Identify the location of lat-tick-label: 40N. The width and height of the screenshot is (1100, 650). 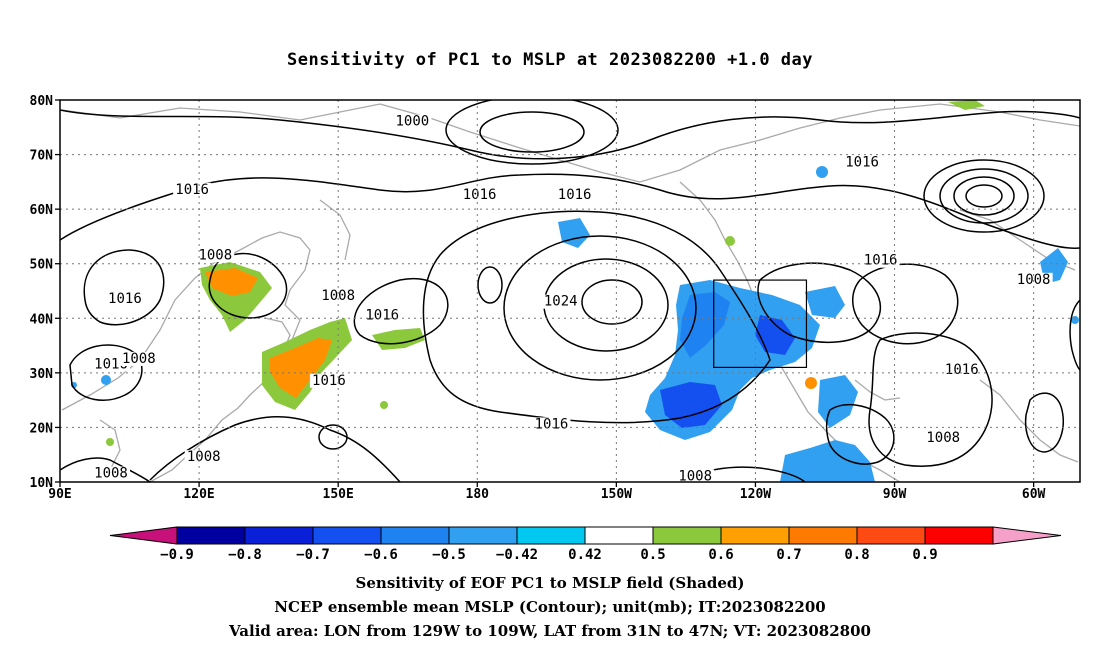
(42, 319).